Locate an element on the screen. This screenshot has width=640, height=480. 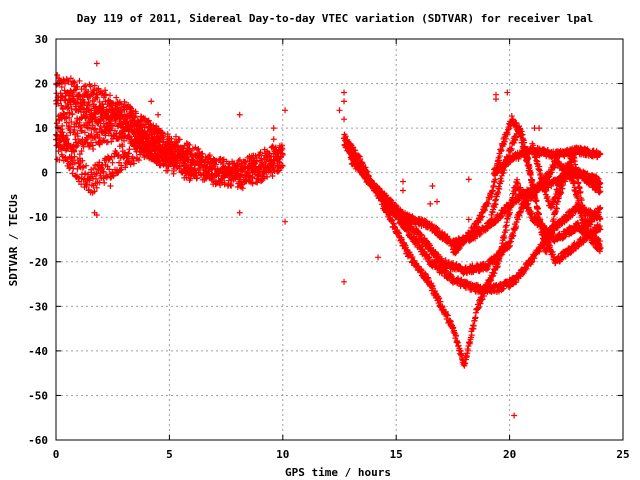
series-track is located at coordinates (113, 134).